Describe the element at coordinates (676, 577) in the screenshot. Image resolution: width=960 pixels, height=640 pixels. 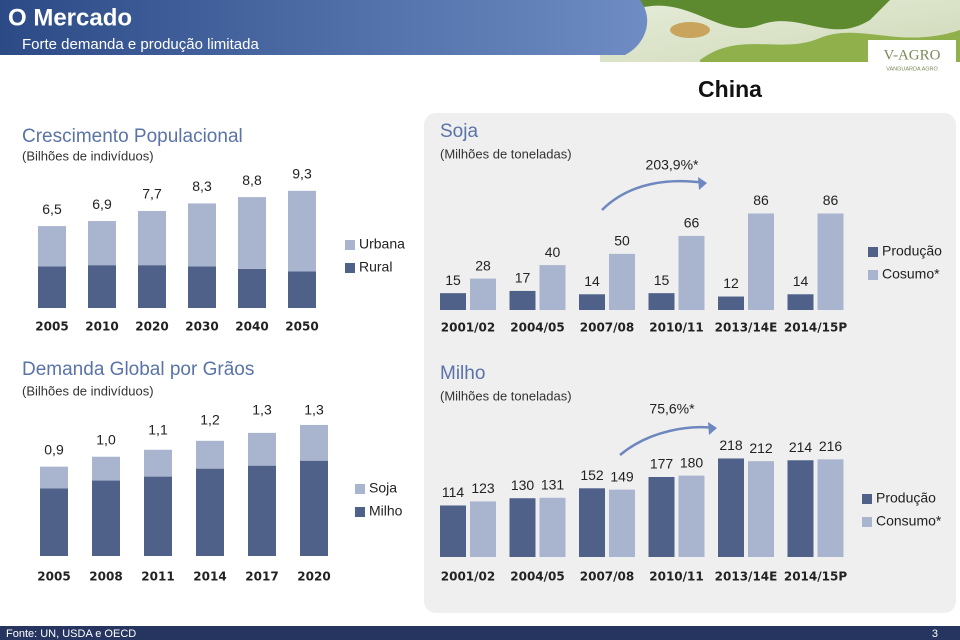
I see `x-tick-label: 2010/11` at that location.